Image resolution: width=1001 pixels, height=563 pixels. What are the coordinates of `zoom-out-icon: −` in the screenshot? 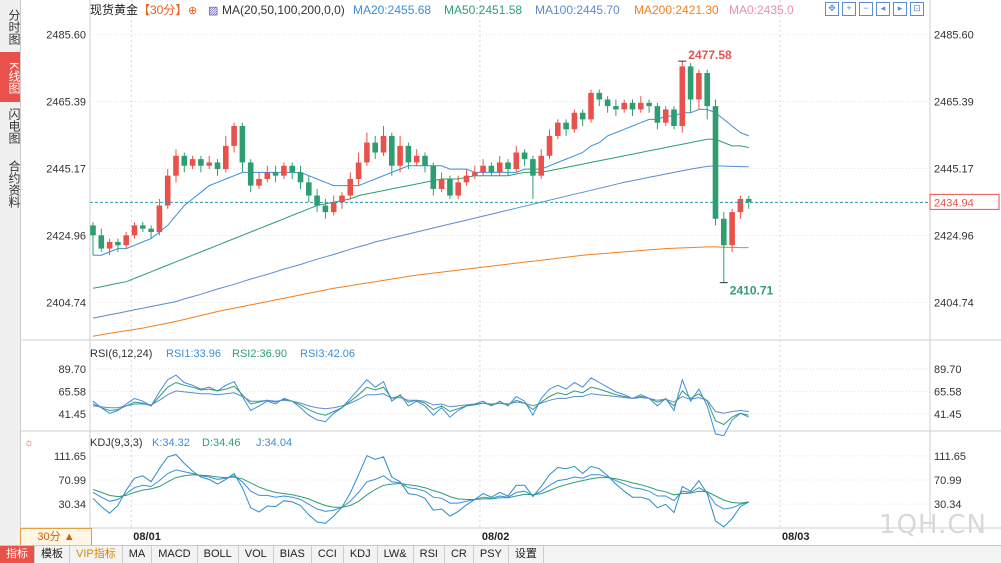 It's located at (866, 9).